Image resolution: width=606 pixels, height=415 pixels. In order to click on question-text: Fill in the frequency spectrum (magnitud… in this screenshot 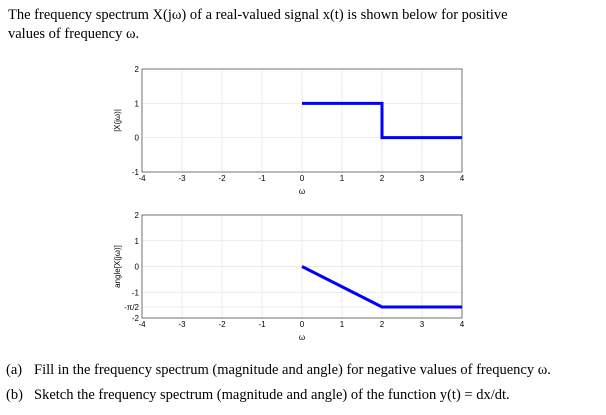, I will do `click(292, 370)`.